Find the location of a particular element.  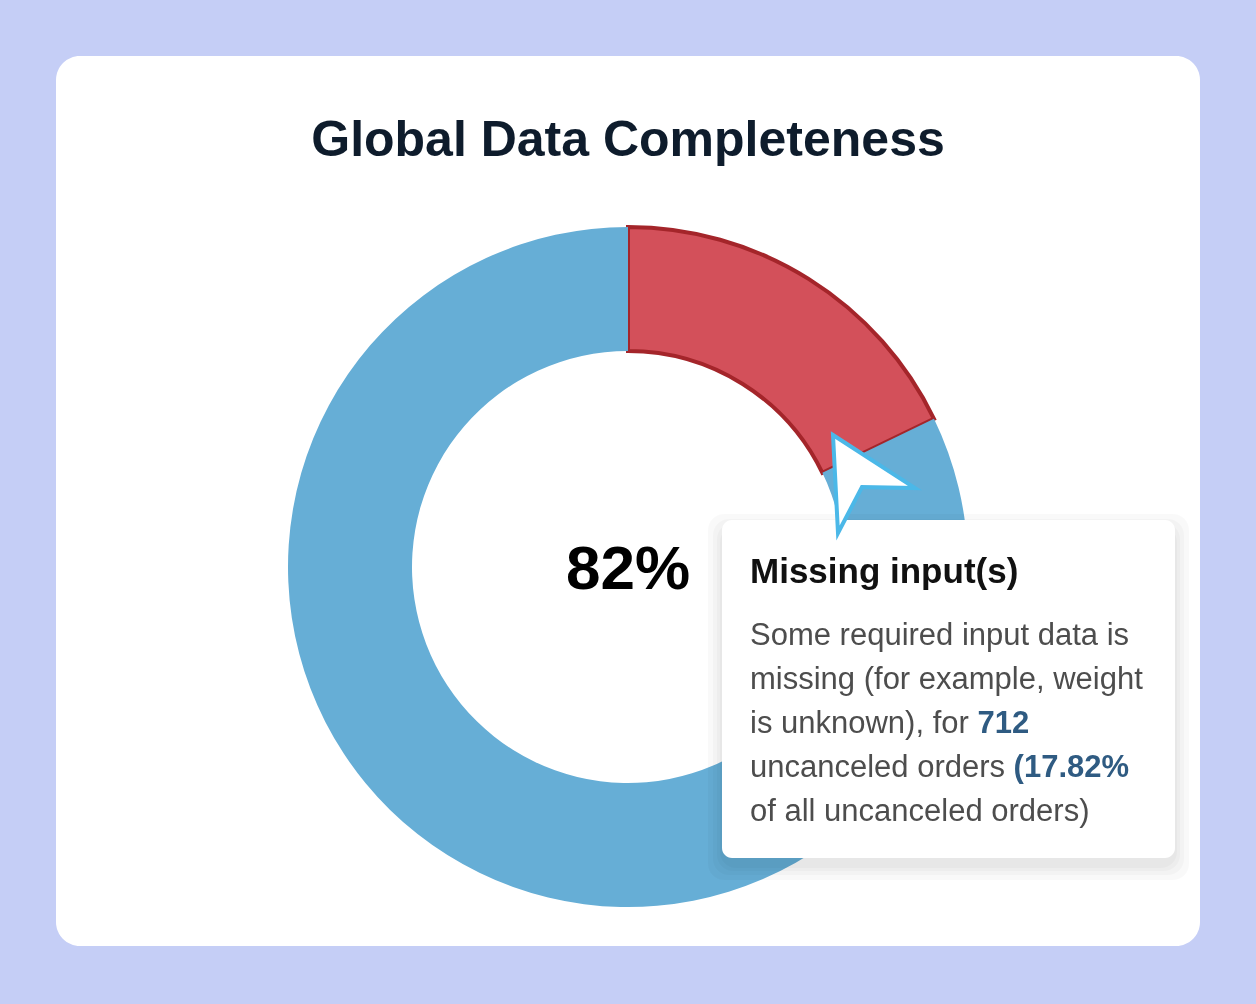

donut-slice is located at coordinates (781, 350).